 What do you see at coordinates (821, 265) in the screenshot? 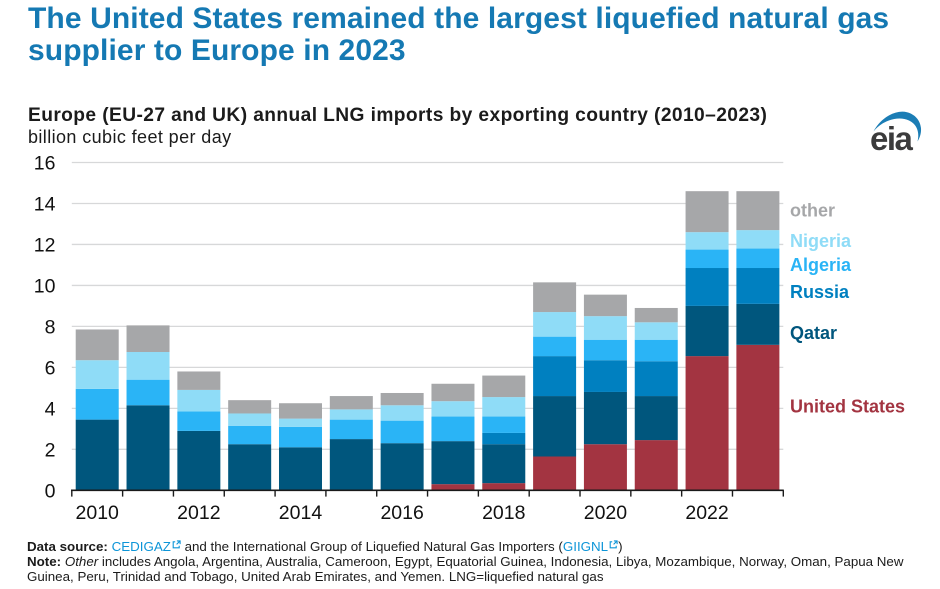
I see `legend-label-algeria: Algeria` at bounding box center [821, 265].